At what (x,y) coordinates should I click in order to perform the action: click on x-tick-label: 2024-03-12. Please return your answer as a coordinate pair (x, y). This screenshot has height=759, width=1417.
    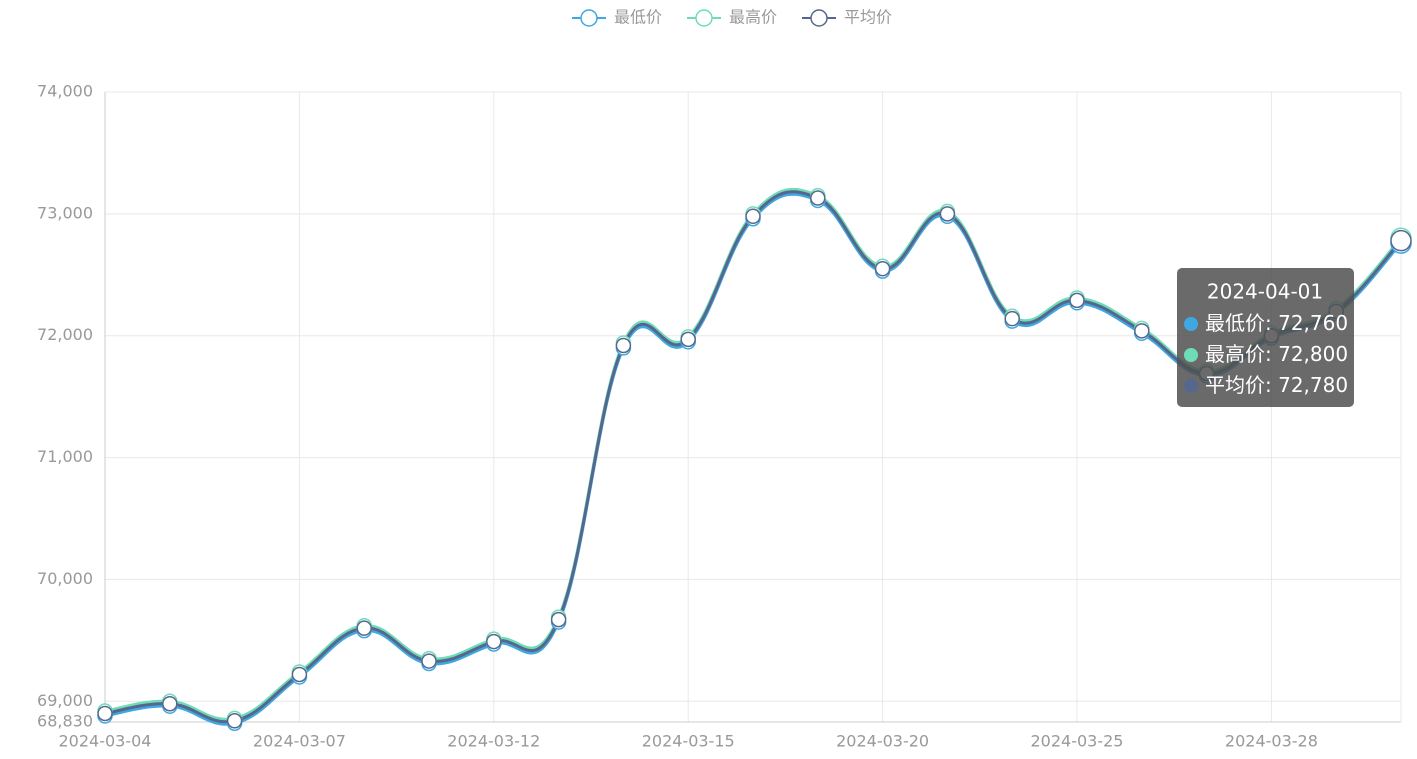
    Looking at the image, I should click on (493, 741).